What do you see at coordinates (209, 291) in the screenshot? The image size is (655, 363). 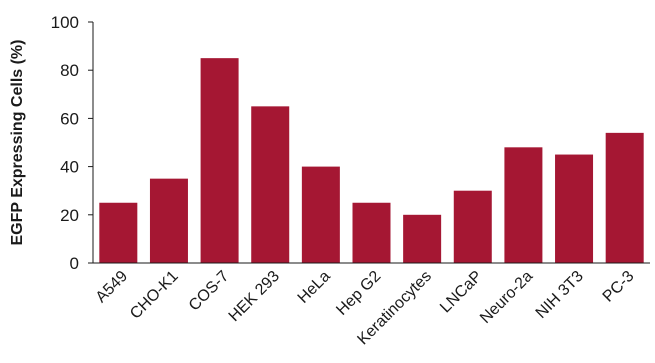 I see `x-tick-label: COS-7` at bounding box center [209, 291].